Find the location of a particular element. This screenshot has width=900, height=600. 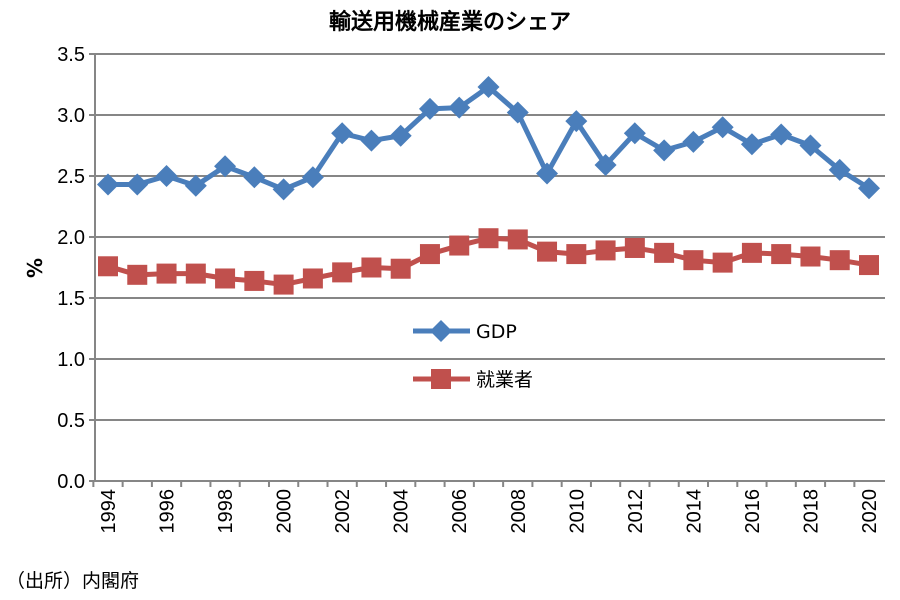

x-tick-label: 2004 is located at coordinates (402, 511).